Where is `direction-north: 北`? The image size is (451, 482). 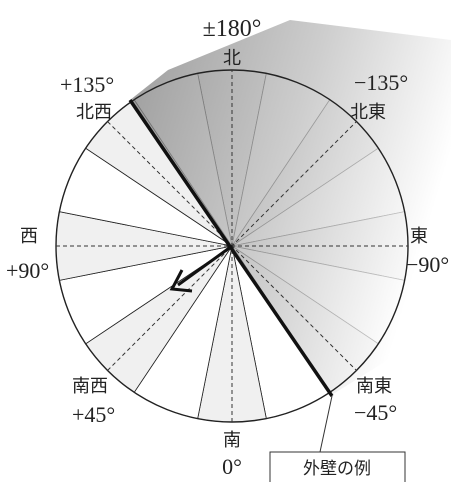
direction-north: 北 is located at coordinates (232, 58).